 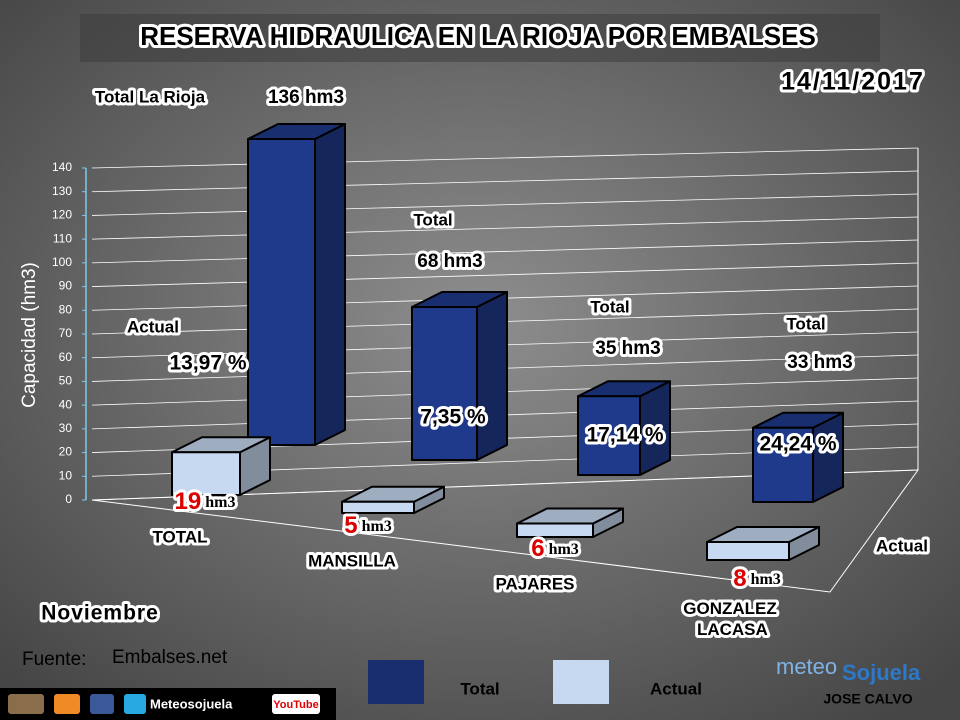 I want to click on social-strip, so click(x=168, y=704).